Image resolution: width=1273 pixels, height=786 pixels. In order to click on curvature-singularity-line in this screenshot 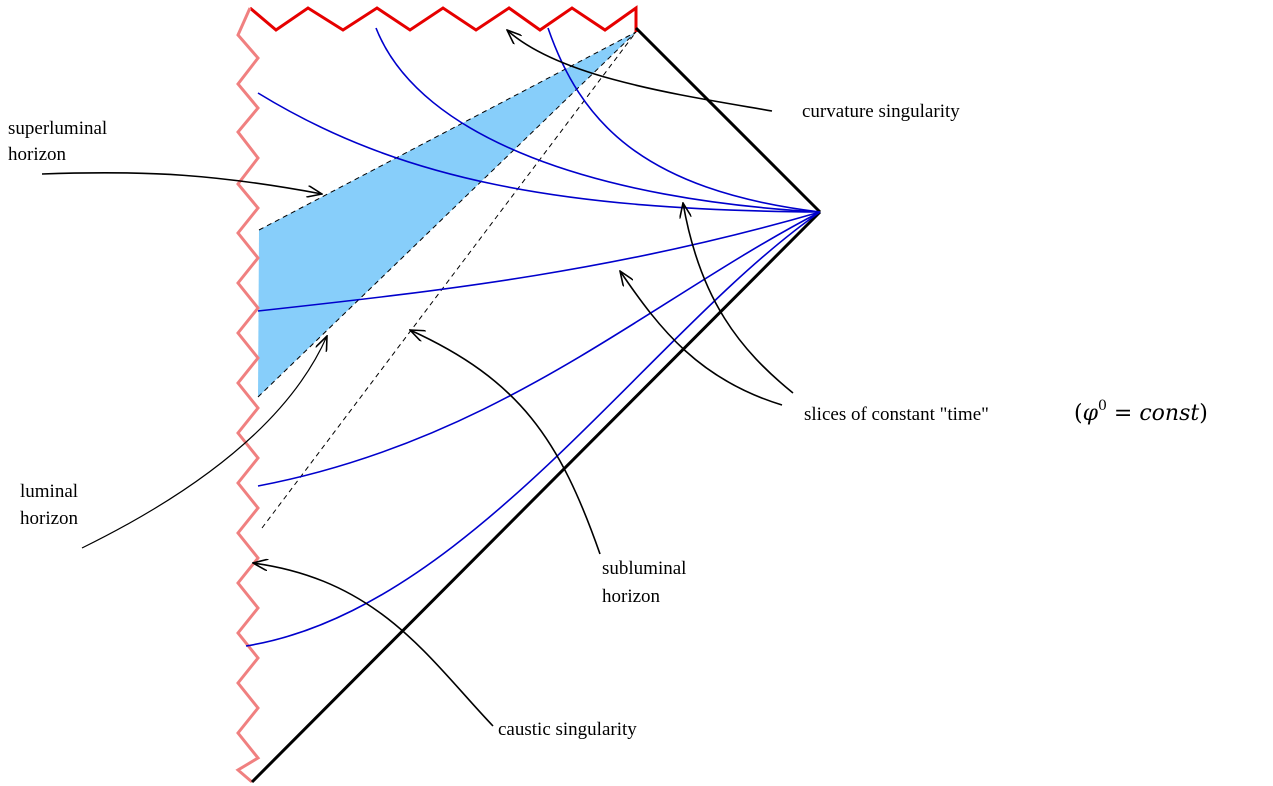, I will do `click(443, 20)`.